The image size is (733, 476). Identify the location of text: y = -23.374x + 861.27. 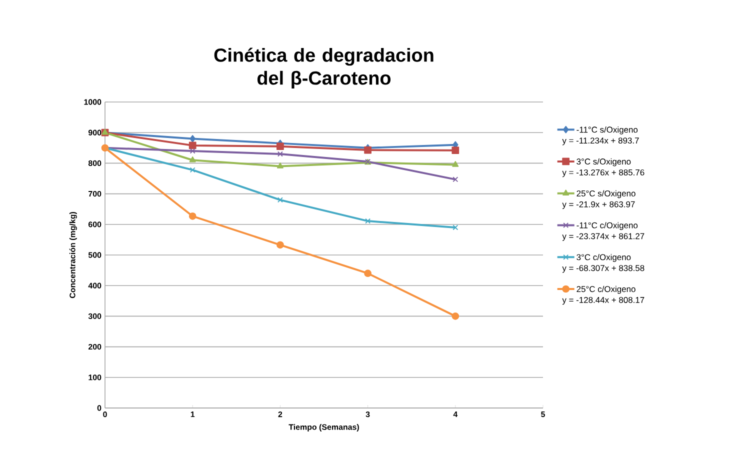
(603, 237).